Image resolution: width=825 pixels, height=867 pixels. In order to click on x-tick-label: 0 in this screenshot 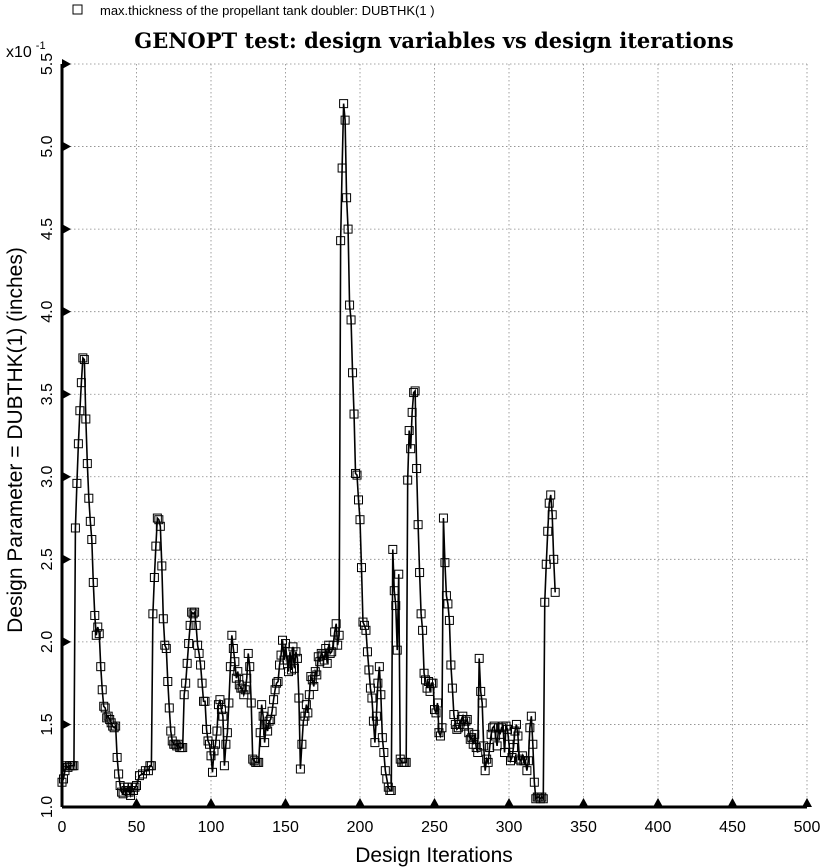, I will do `click(62, 827)`.